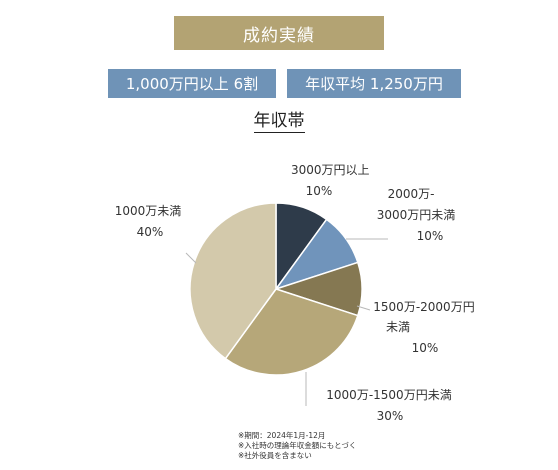 This screenshot has width=558, height=470. Describe the element at coordinates (388, 395) in the screenshot. I see `slice-label-4-line-1: 1000万-1500万円未満` at that location.